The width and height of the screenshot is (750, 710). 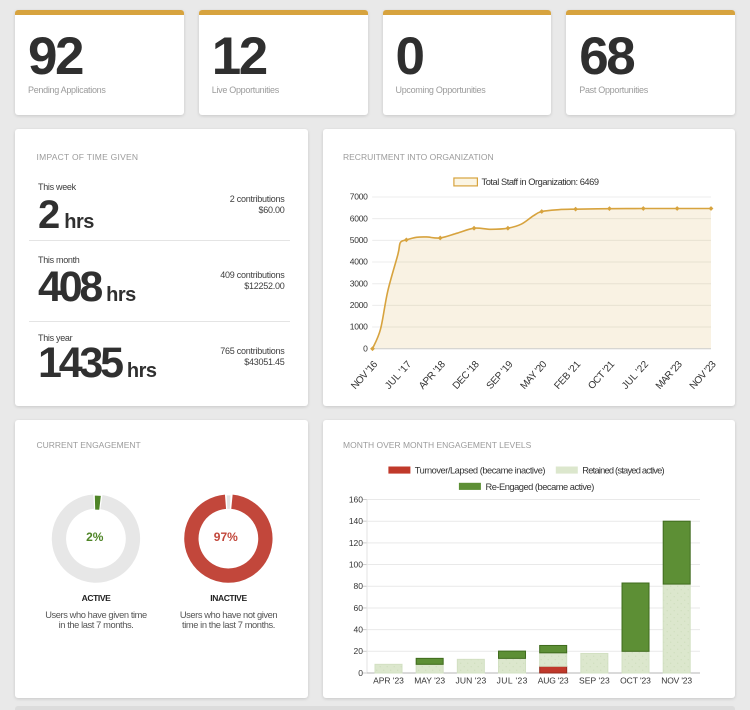 I want to click on svg-text: 40, so click(x=358, y=630).